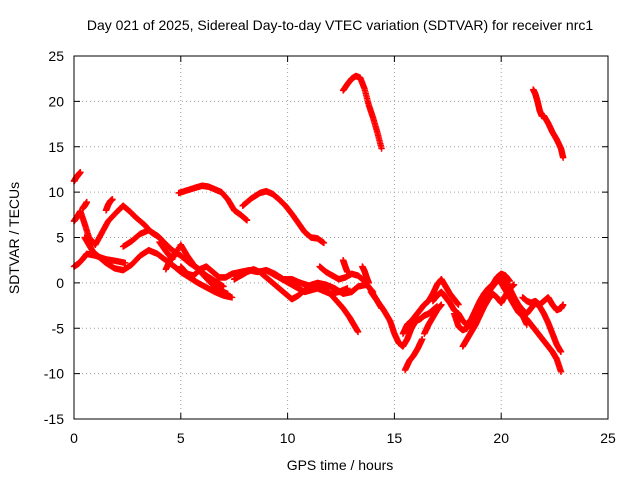 The width and height of the screenshot is (640, 480). I want to click on y-tick-label: 15, so click(56, 147).